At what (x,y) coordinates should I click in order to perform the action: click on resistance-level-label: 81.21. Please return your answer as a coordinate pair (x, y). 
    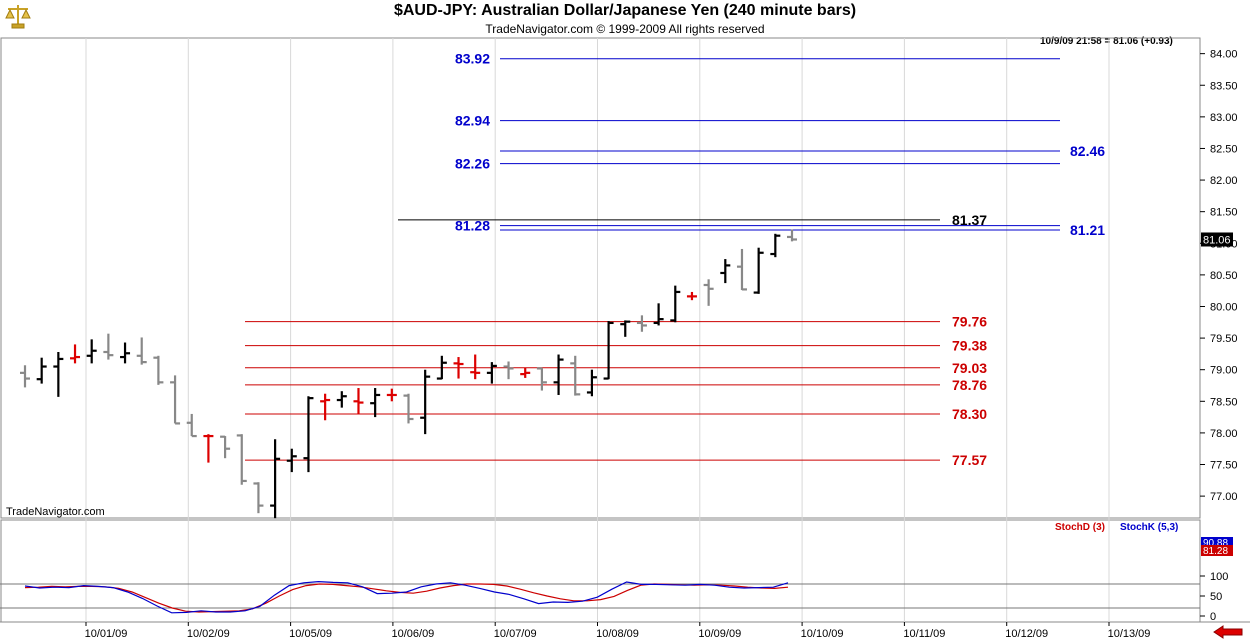
    Looking at the image, I should click on (1087, 230).